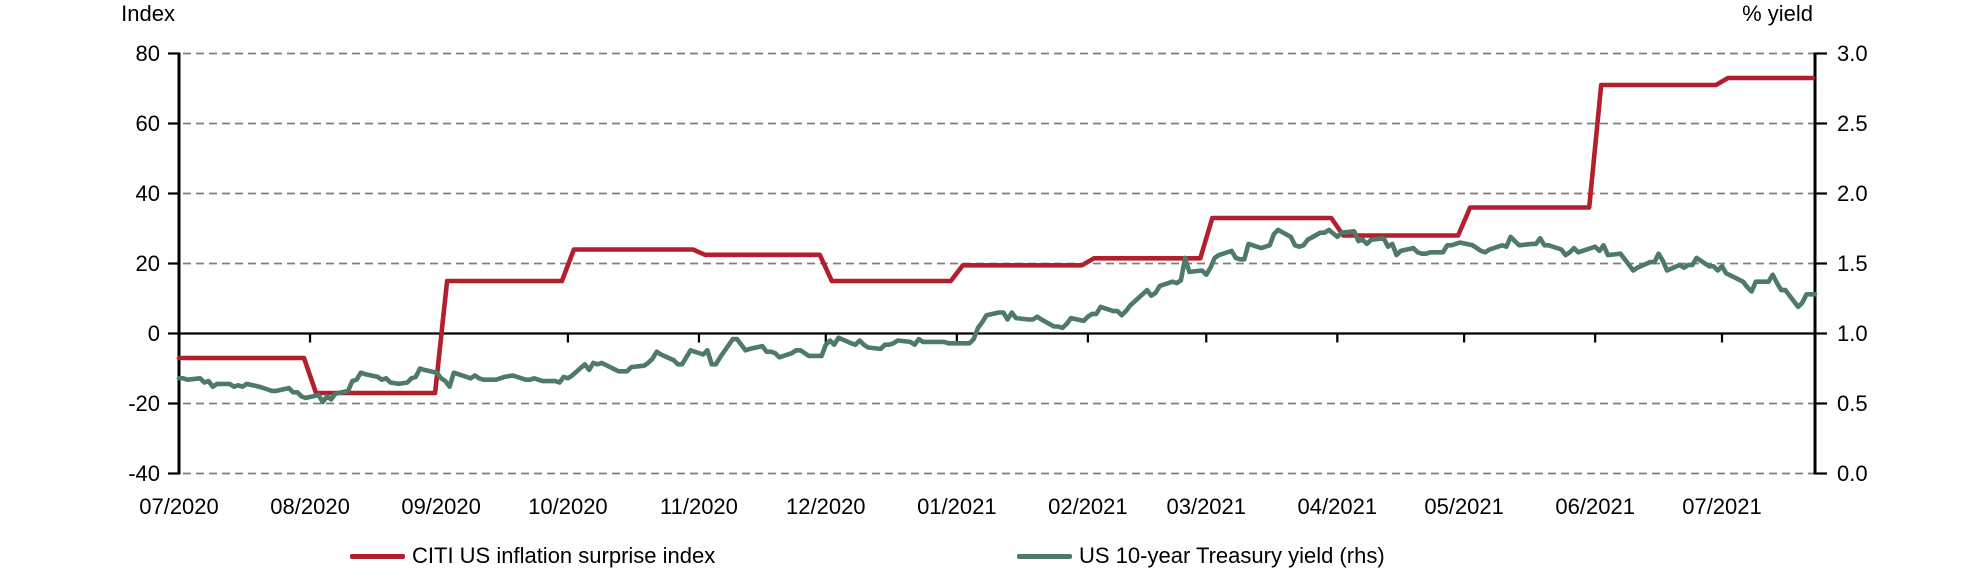 This screenshot has width=1984, height=577. What do you see at coordinates (564, 555) in the screenshot?
I see `legend-label-citi-index: CITI US inflation surprise index` at bounding box center [564, 555].